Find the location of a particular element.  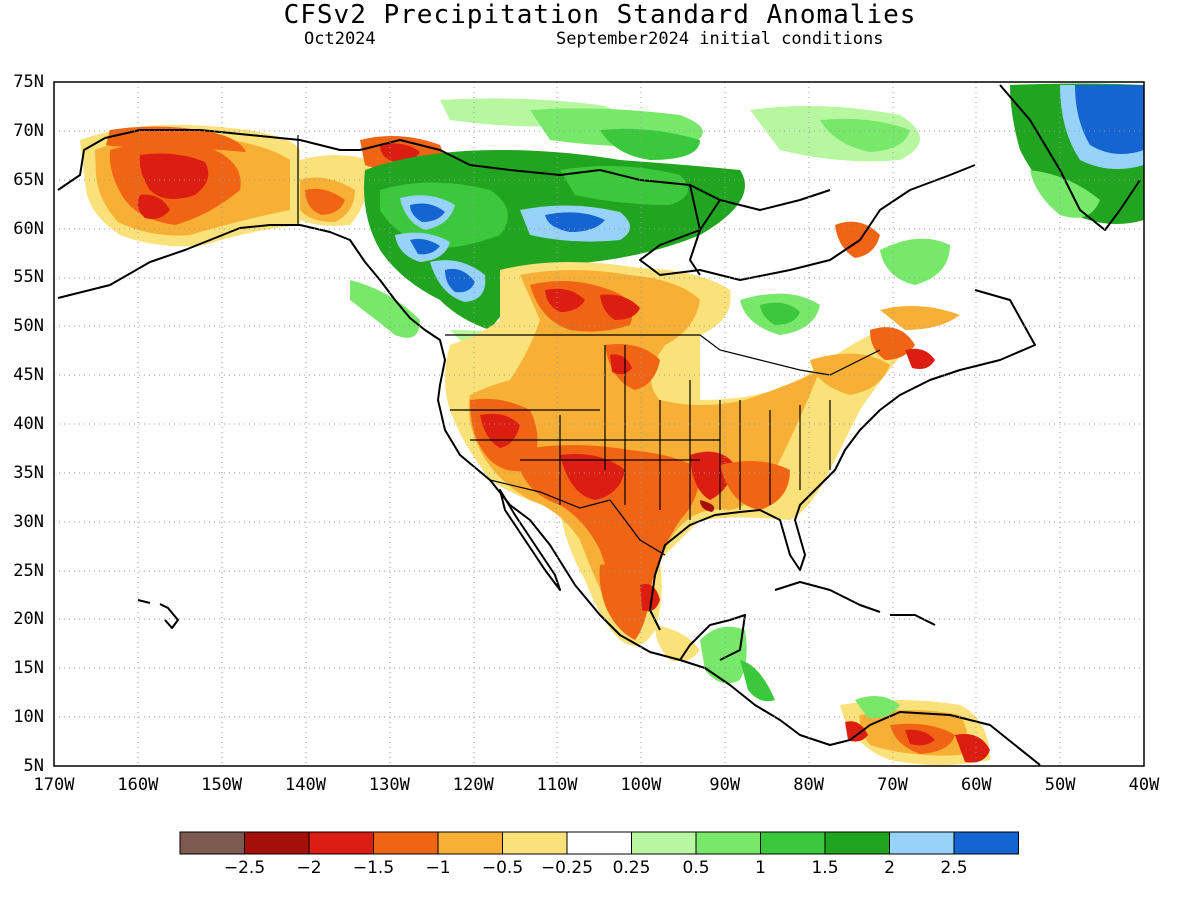

lon-label: 160W is located at coordinates (138, 785).